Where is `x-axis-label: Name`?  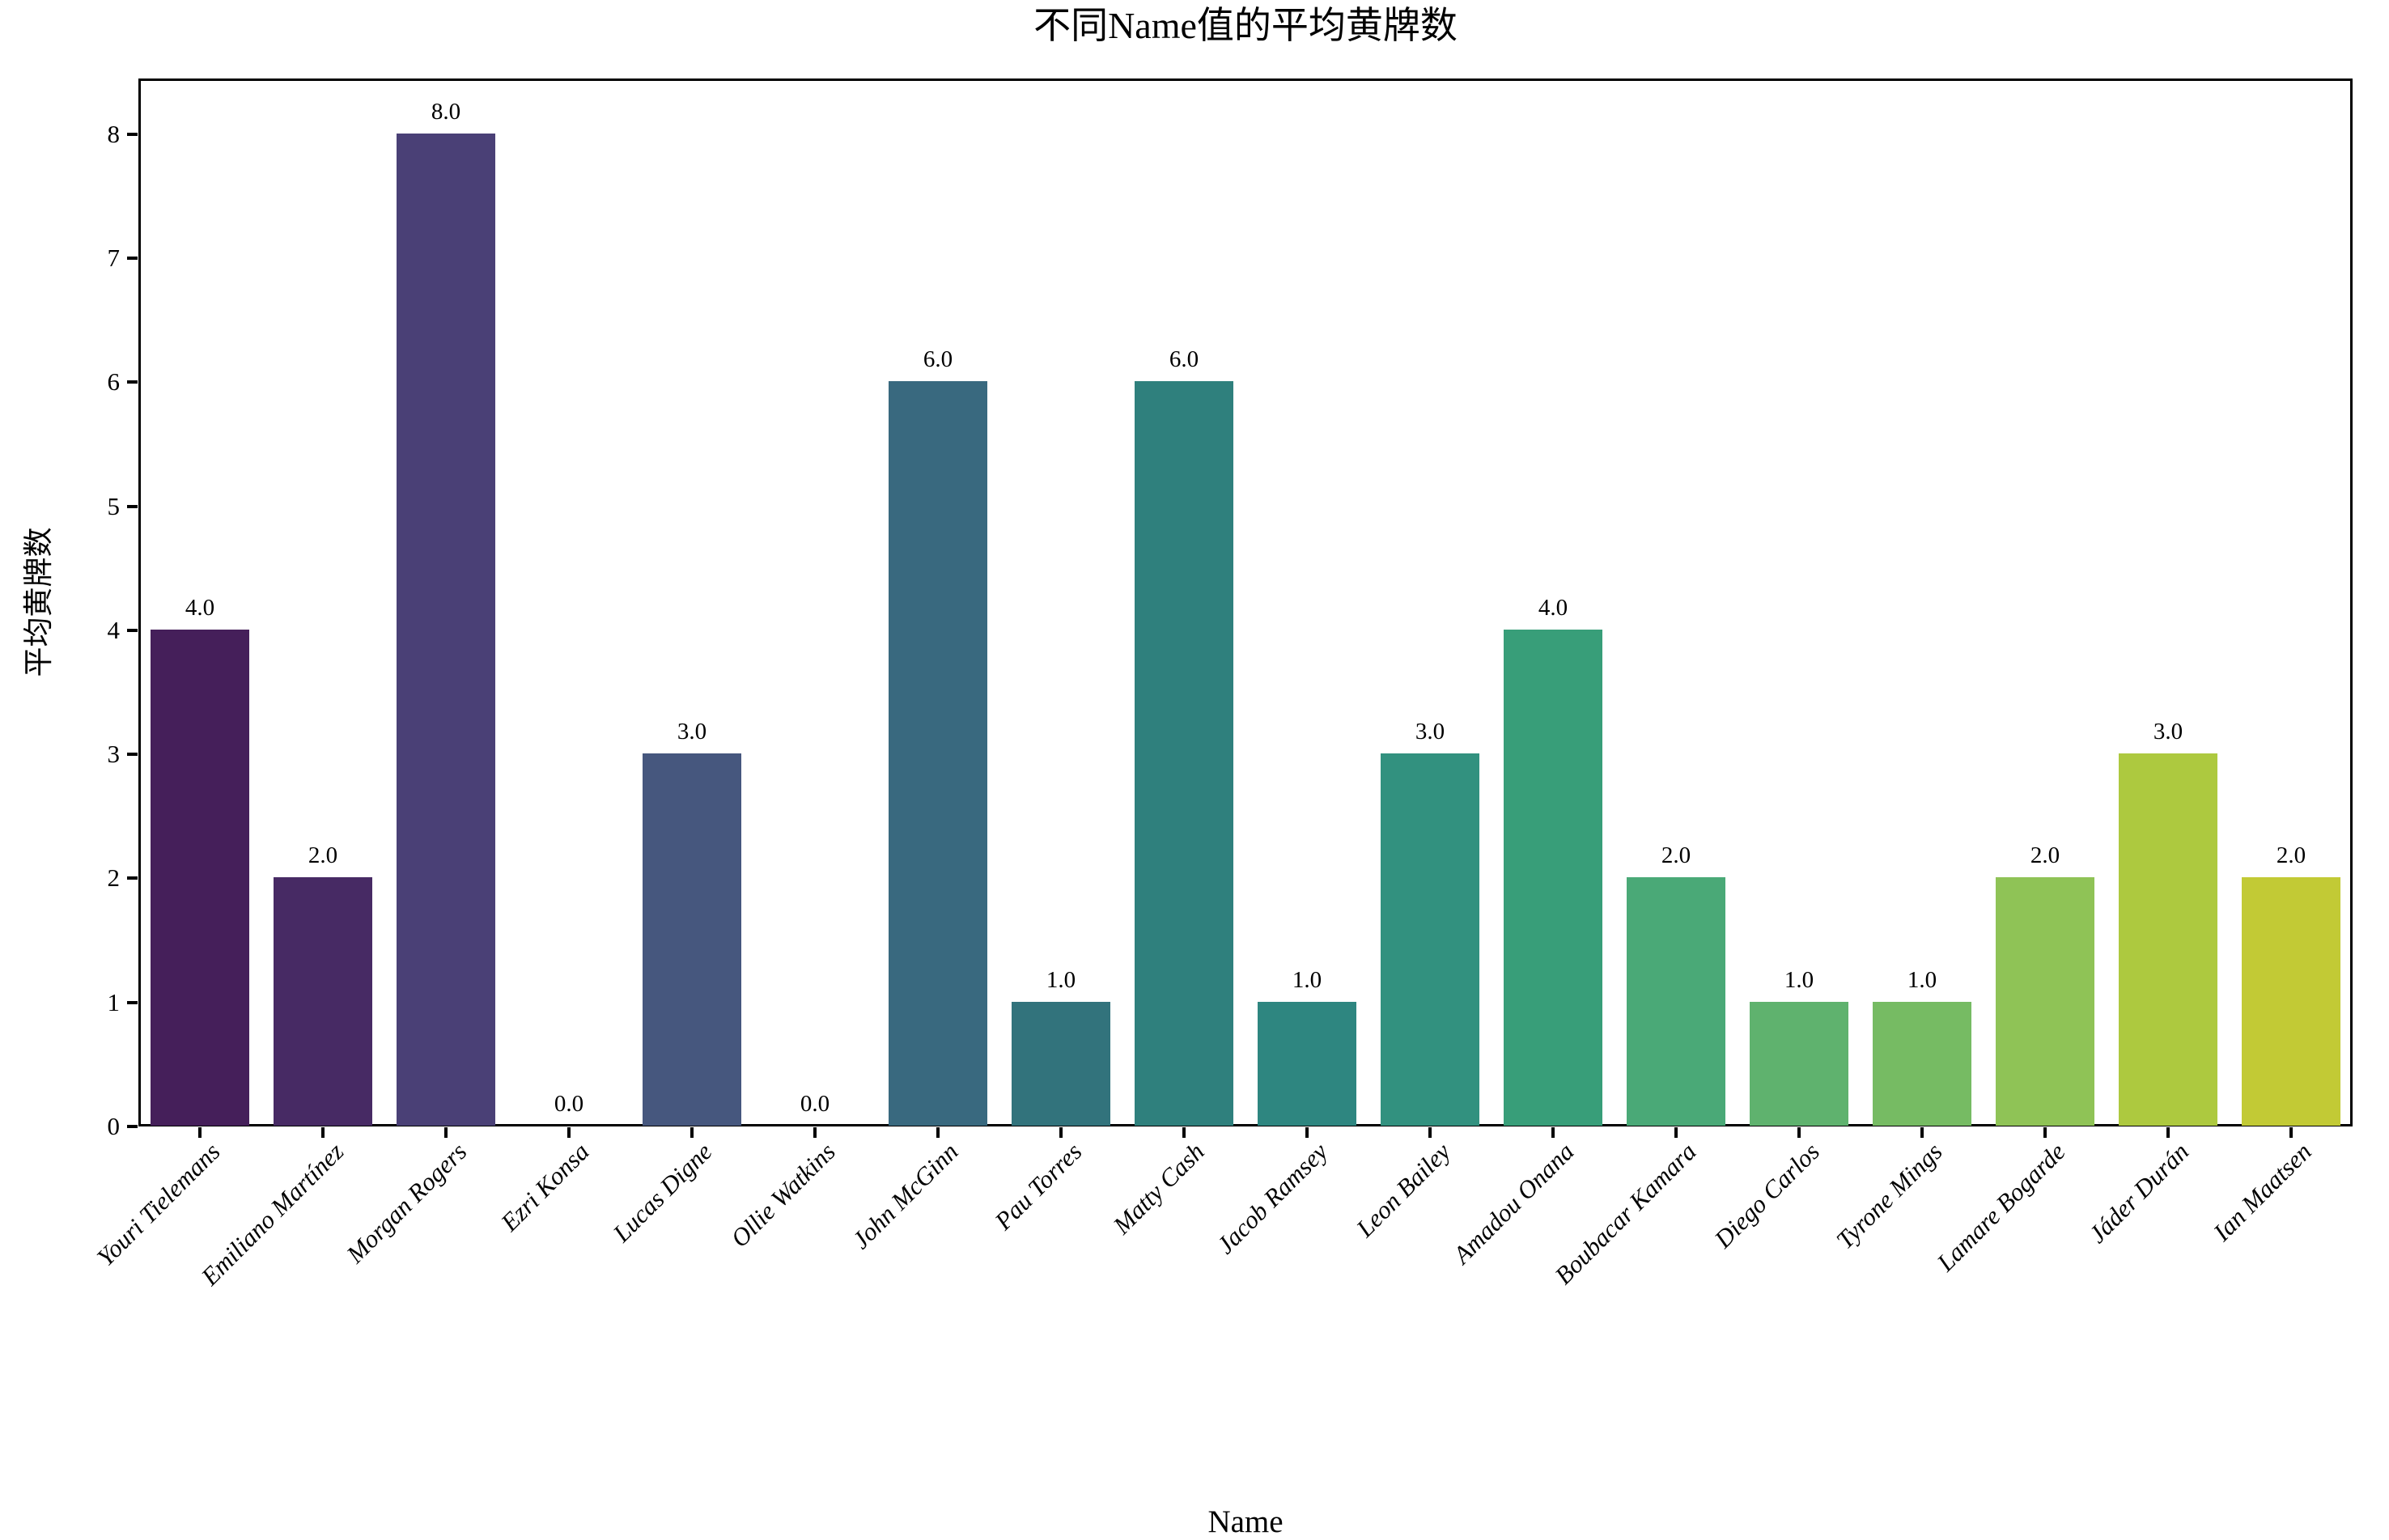
x-axis-label: Name is located at coordinates (1245, 1521).